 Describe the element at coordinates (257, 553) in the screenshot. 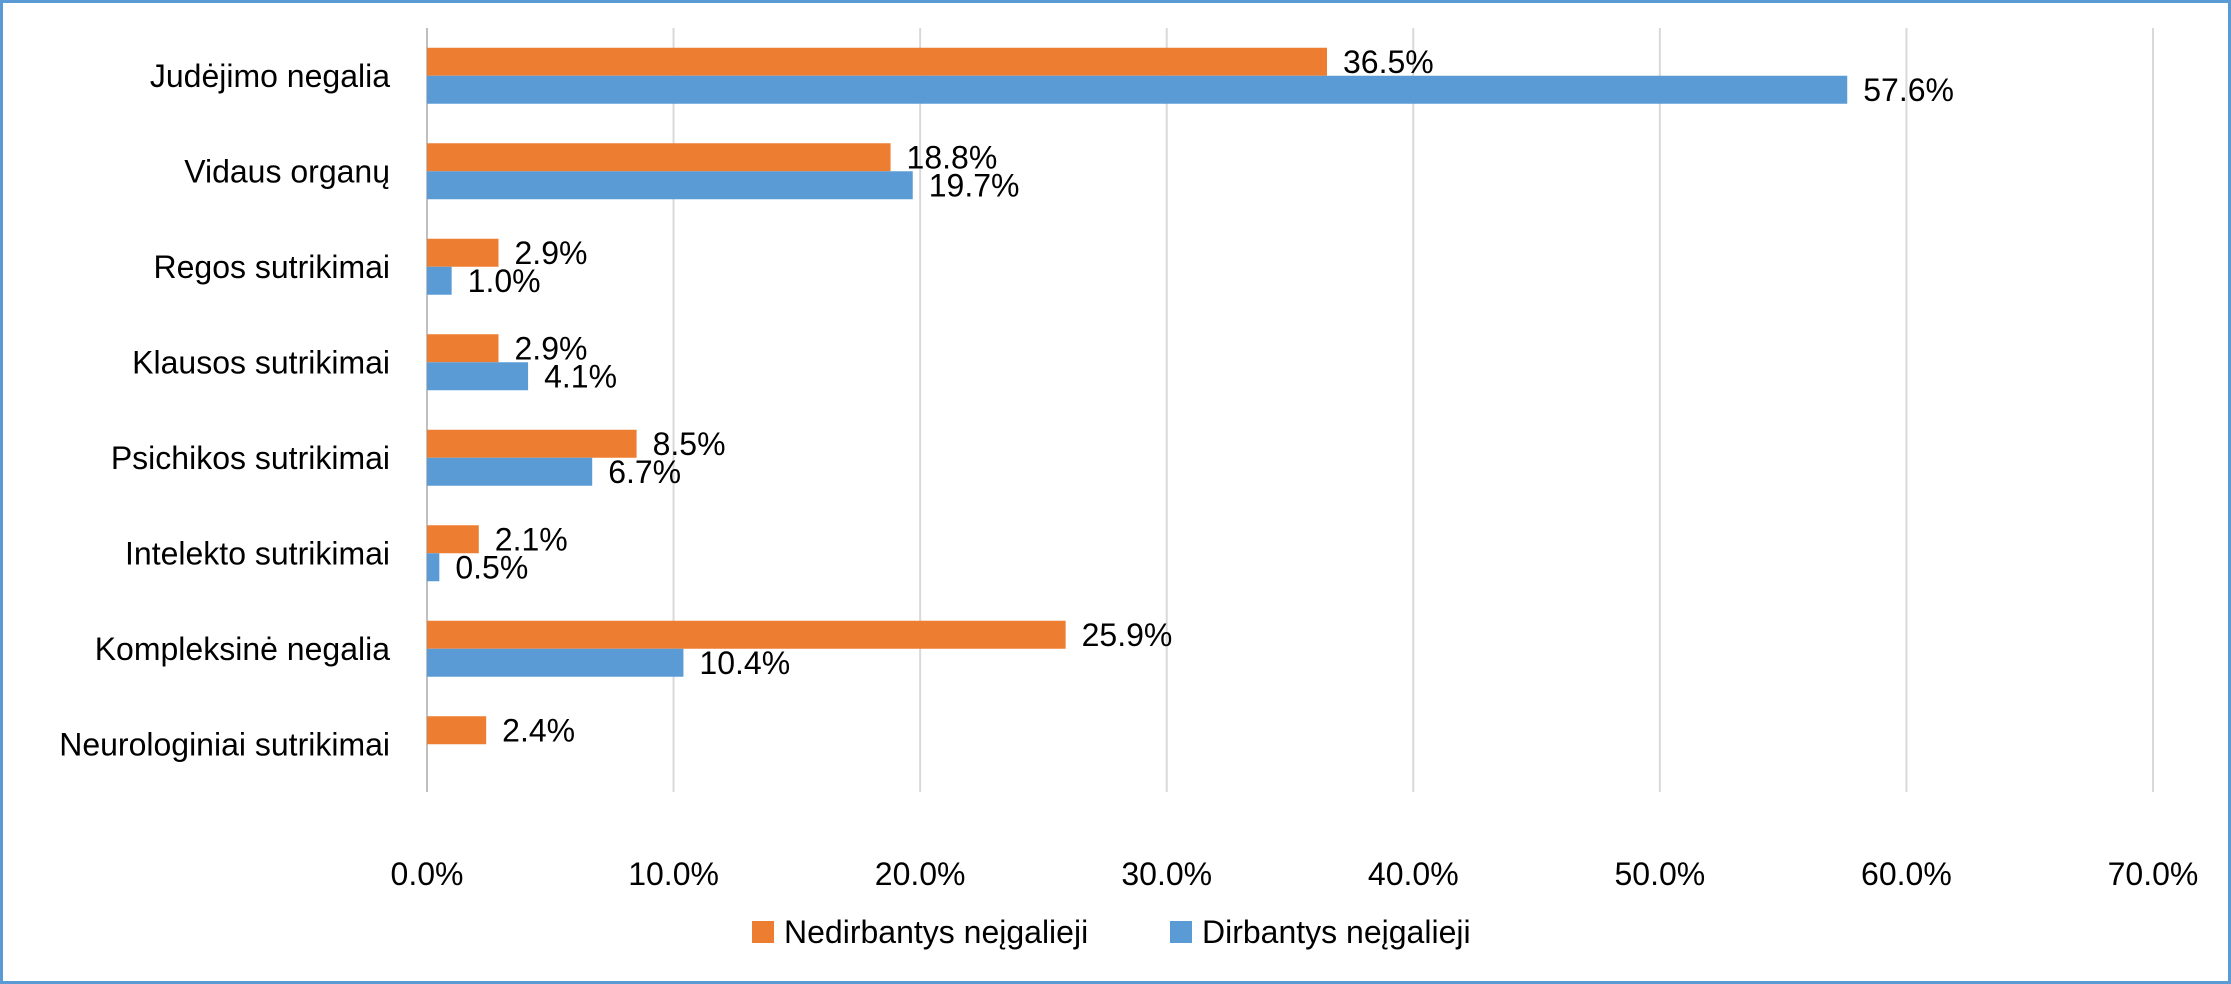

I see `category-label: Intelekto sutrikimai` at that location.